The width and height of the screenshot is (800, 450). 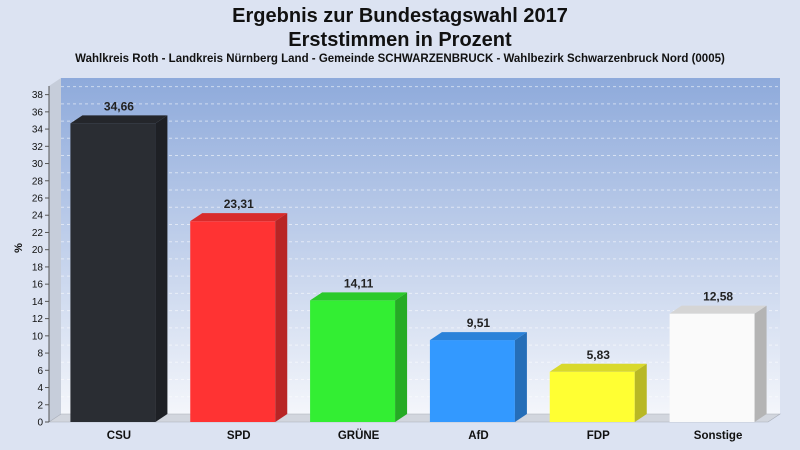 I want to click on plot-side-wall, so click(x=55, y=250).